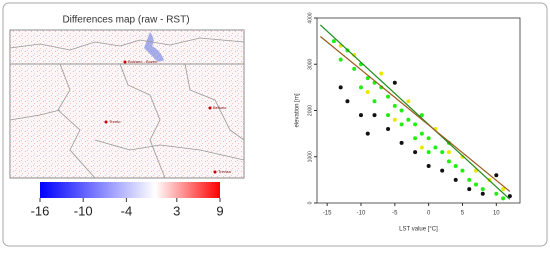  Describe the element at coordinates (220, 107) in the screenshot. I see `place-label: Belluno` at that location.